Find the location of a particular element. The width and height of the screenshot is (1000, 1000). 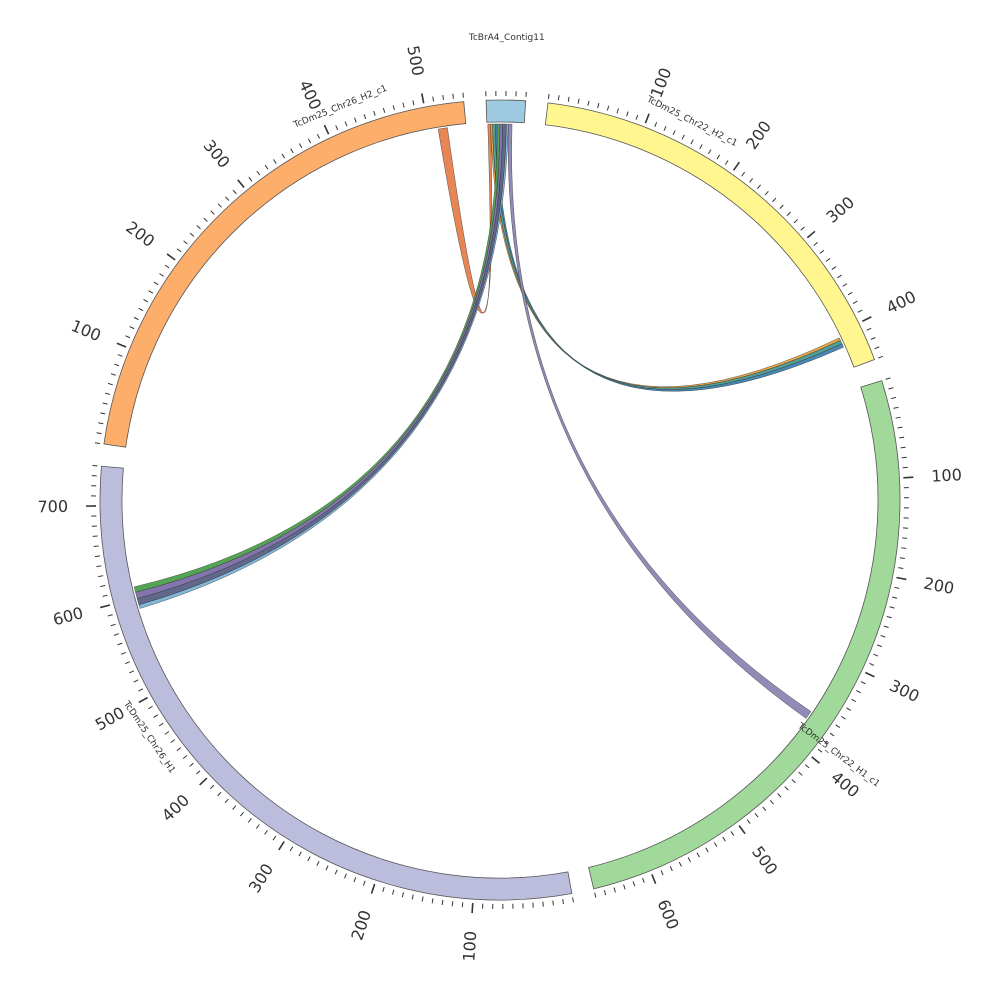

tick-label: 600 is located at coordinates (68, 616).